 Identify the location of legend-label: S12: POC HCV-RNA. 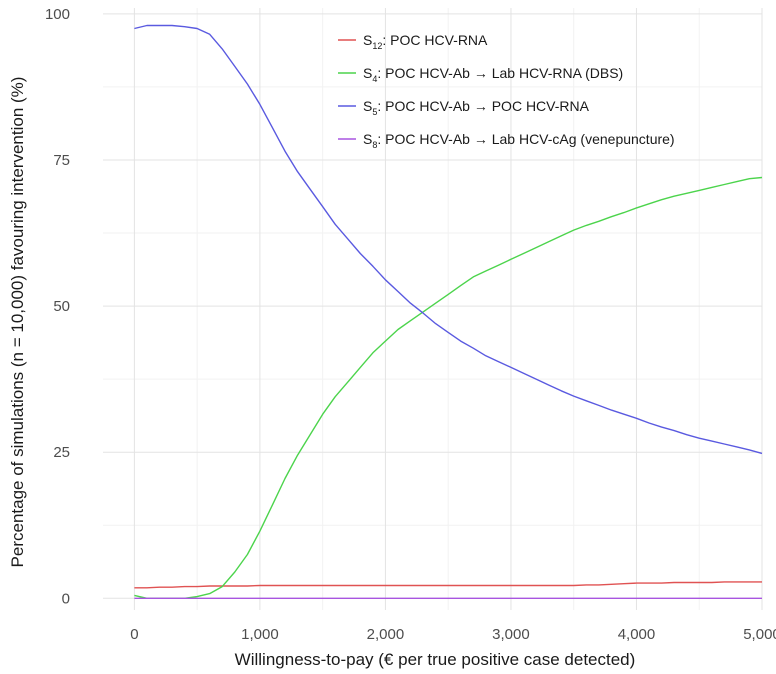
(425, 41).